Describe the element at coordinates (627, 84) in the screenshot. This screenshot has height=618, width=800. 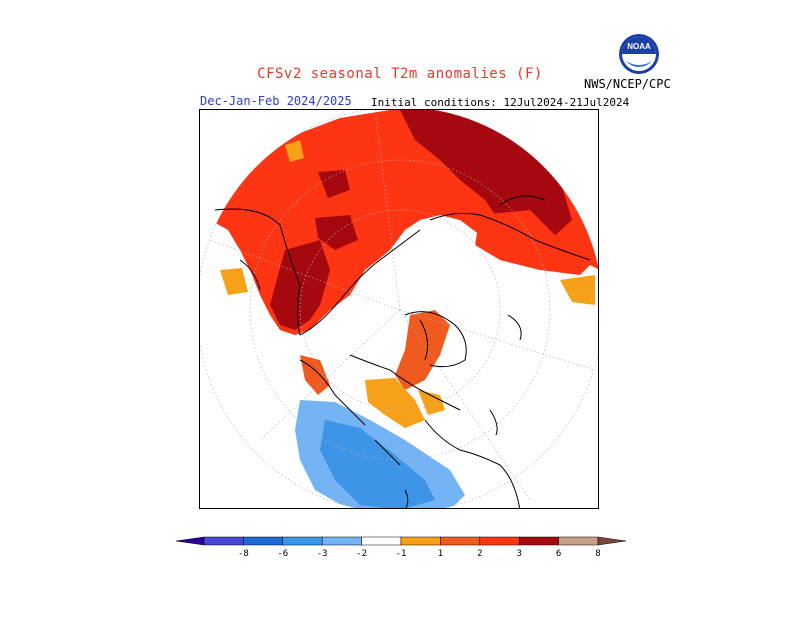
I see `agency-label: NWS/NCEP/CPC` at that location.